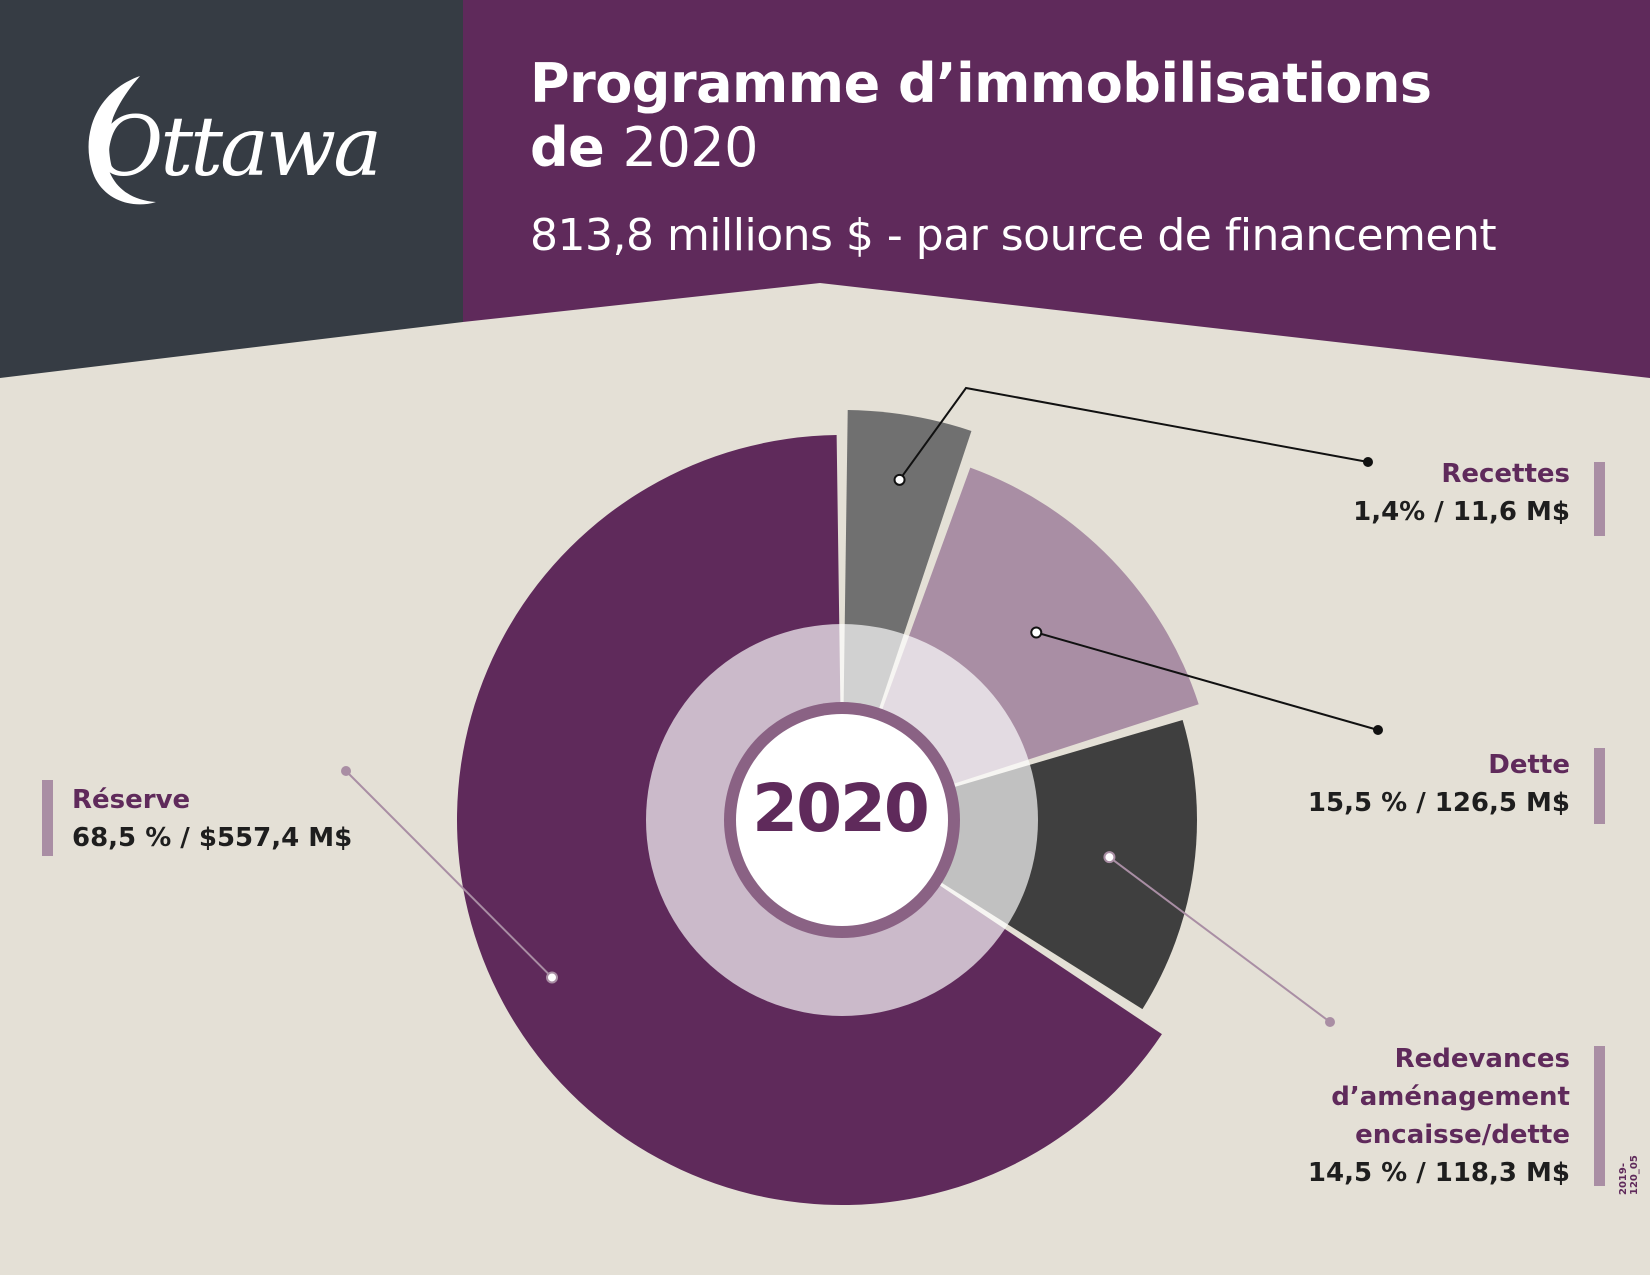 This screenshot has height=1275, width=1650. Describe the element at coordinates (1599, 1116) in the screenshot. I see `label-redevances-bar` at that location.